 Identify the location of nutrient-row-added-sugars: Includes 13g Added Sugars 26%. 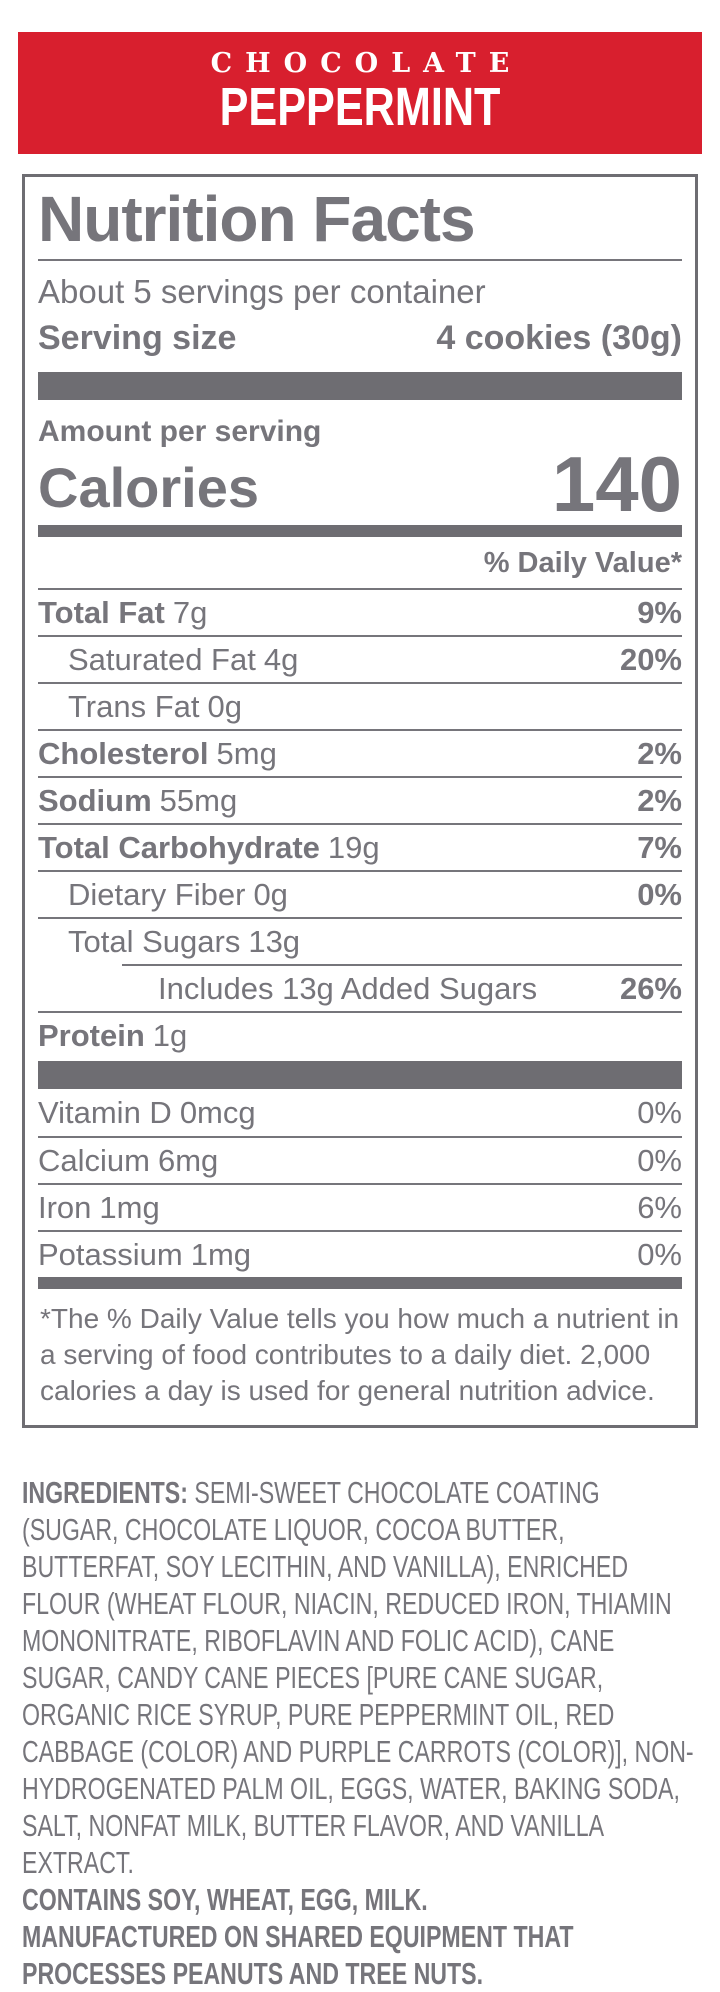
(402, 987).